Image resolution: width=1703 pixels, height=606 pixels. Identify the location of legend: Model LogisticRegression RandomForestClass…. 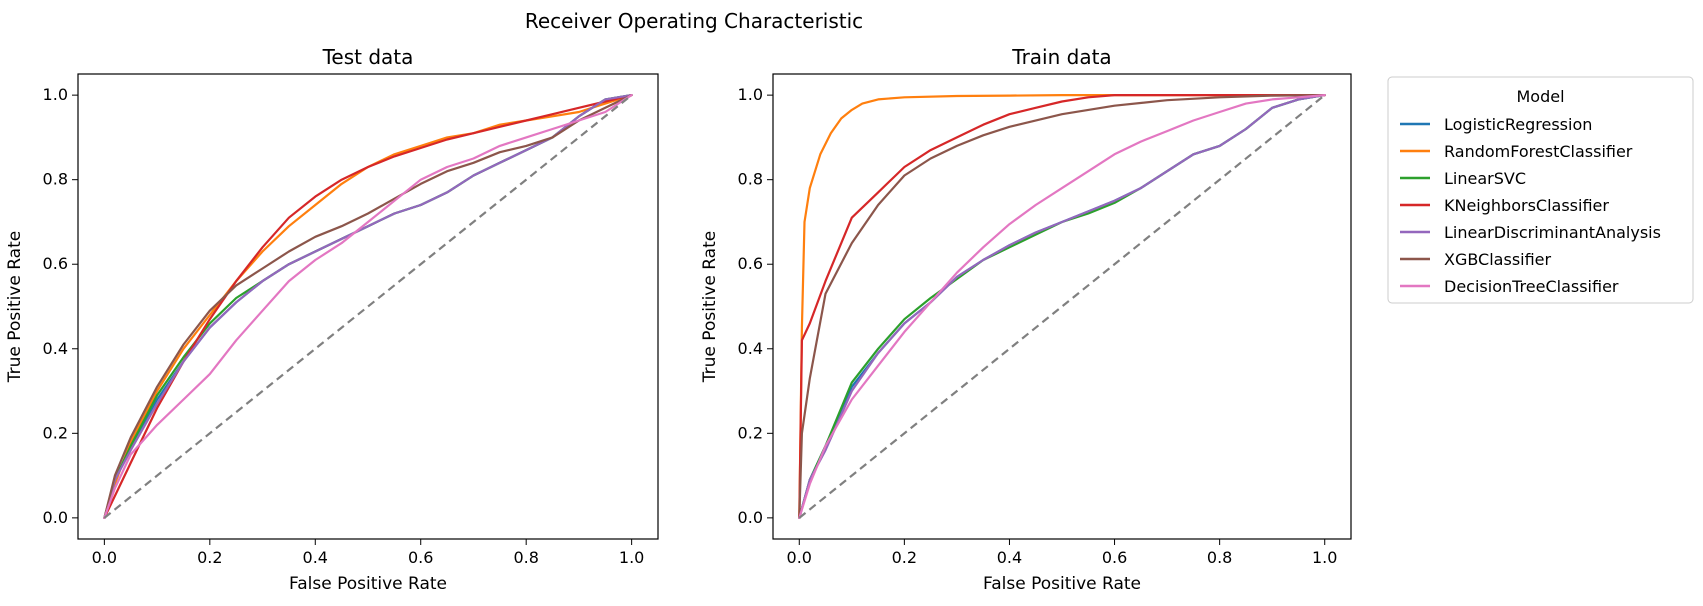
(1540, 190).